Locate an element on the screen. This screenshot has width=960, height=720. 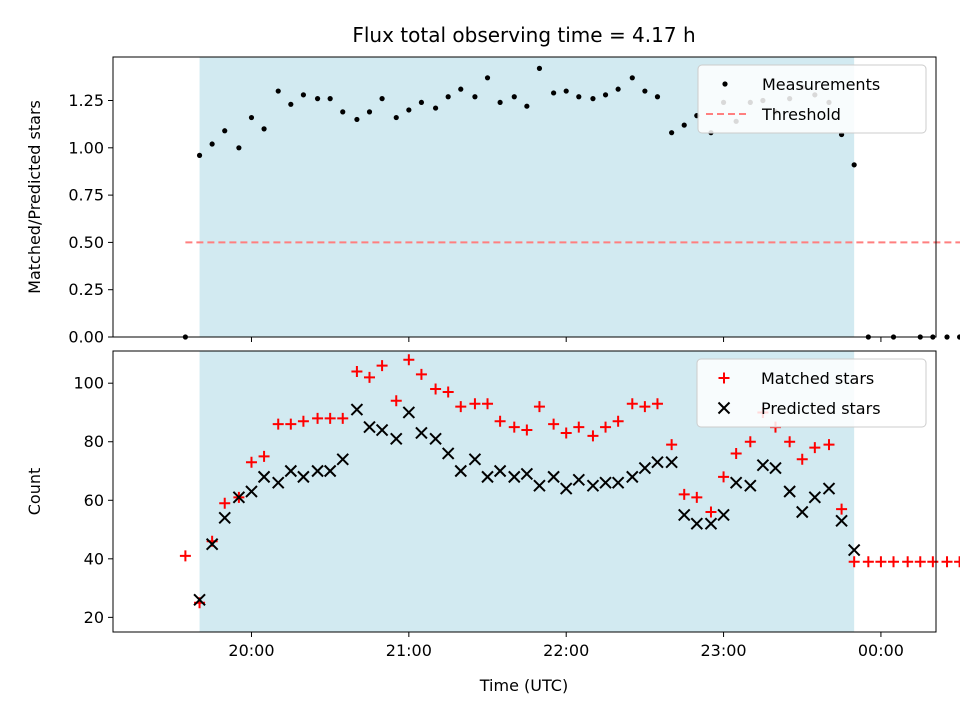
legend: Measurements Threshold is located at coordinates (812, 99).